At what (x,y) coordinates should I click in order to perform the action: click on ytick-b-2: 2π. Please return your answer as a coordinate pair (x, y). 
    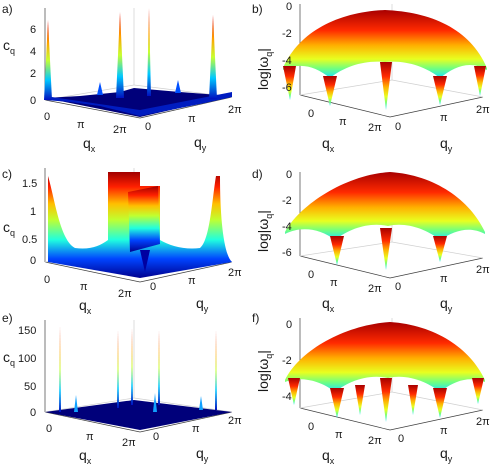
    Looking at the image, I should click on (483, 110).